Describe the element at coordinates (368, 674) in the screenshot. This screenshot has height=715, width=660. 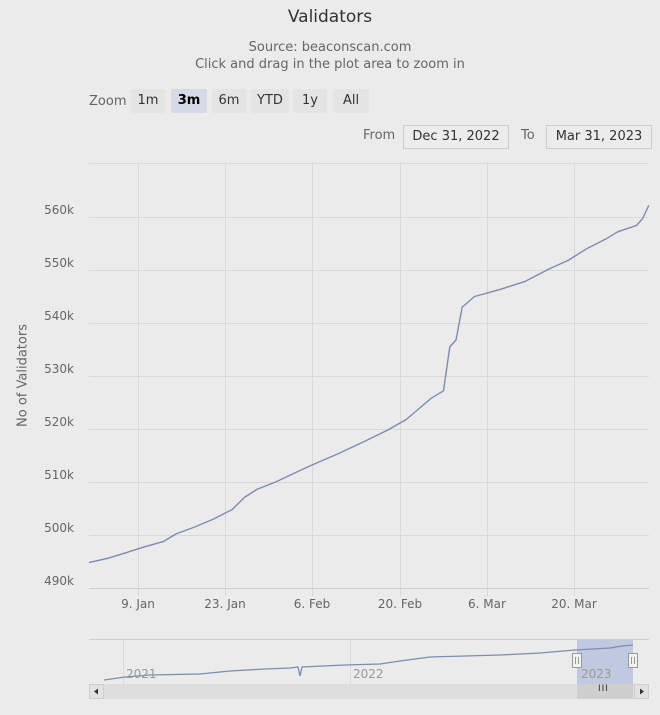
I see `navigator-year-label: 2022` at that location.